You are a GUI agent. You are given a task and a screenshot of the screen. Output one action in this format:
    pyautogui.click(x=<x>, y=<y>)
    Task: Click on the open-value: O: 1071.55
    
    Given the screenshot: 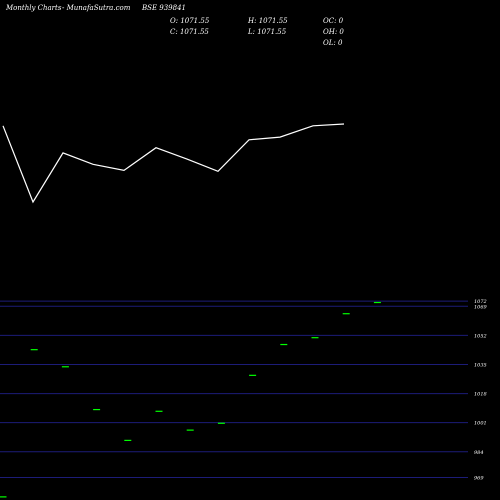 What is the action you would take?
    pyautogui.click(x=190, y=21)
    